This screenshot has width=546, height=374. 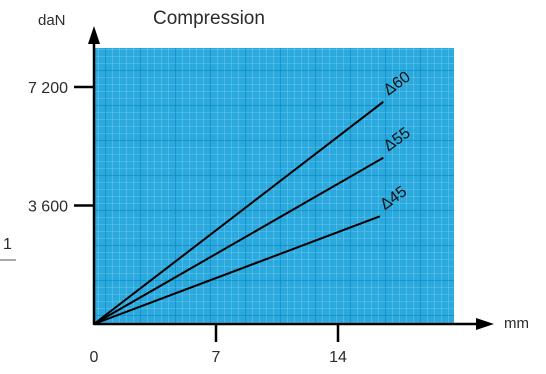 What do you see at coordinates (48, 88) in the screenshot?
I see `y-tick-label-1: 7 200` at bounding box center [48, 88].